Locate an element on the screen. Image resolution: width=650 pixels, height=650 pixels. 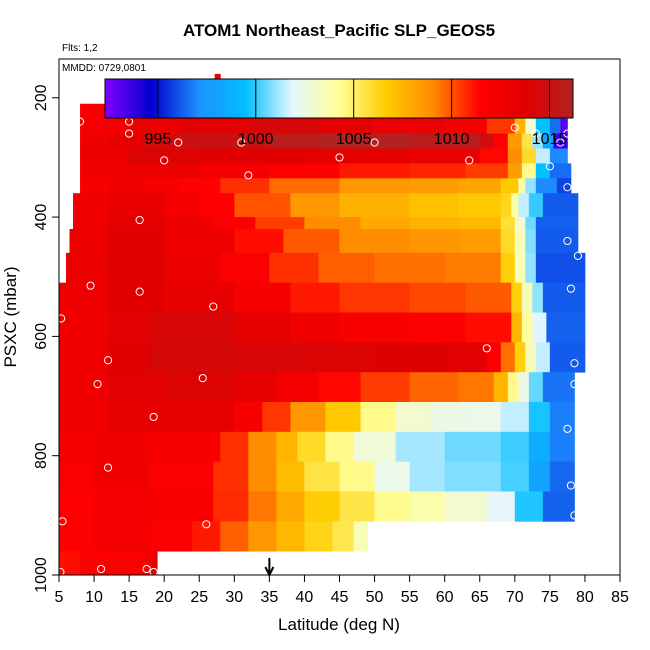
x-tick-label: 20 is located at coordinates (164, 597).